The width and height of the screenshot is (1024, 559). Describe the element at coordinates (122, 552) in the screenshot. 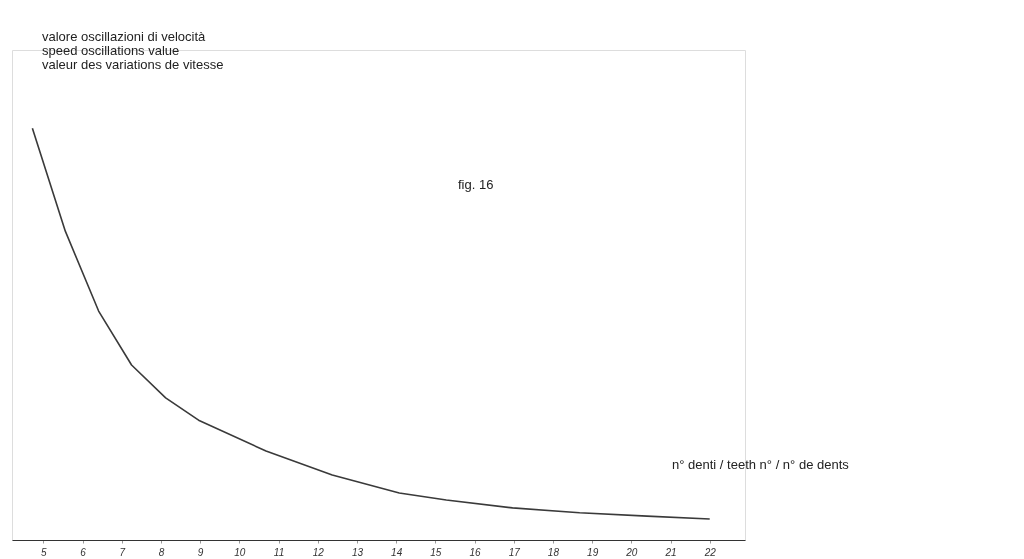

I see `x-tick-label: 7` at that location.